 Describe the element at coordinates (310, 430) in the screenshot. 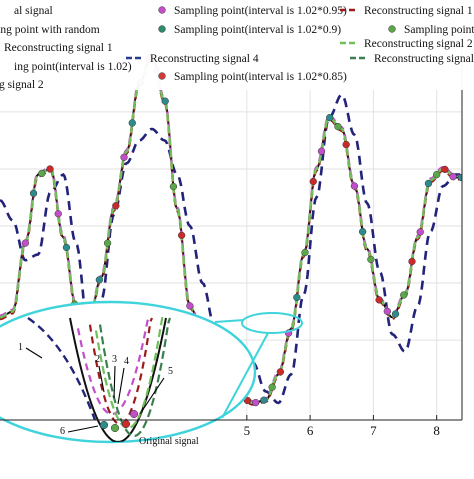

I see `x-tick-label-1: 6` at that location.